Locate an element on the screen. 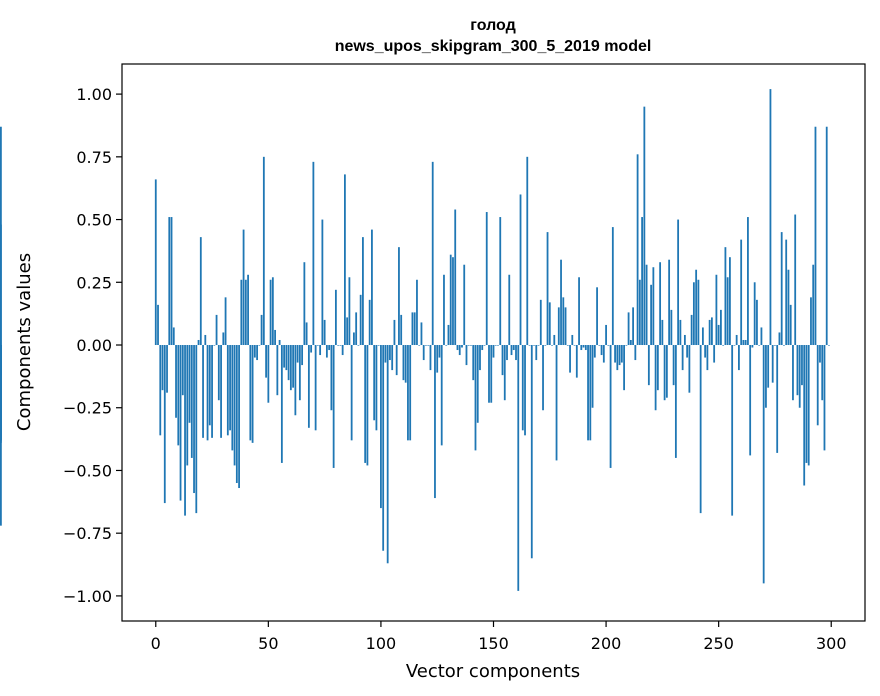 The width and height of the screenshot is (880, 696). x-tick-label: 100 is located at coordinates (381, 643).